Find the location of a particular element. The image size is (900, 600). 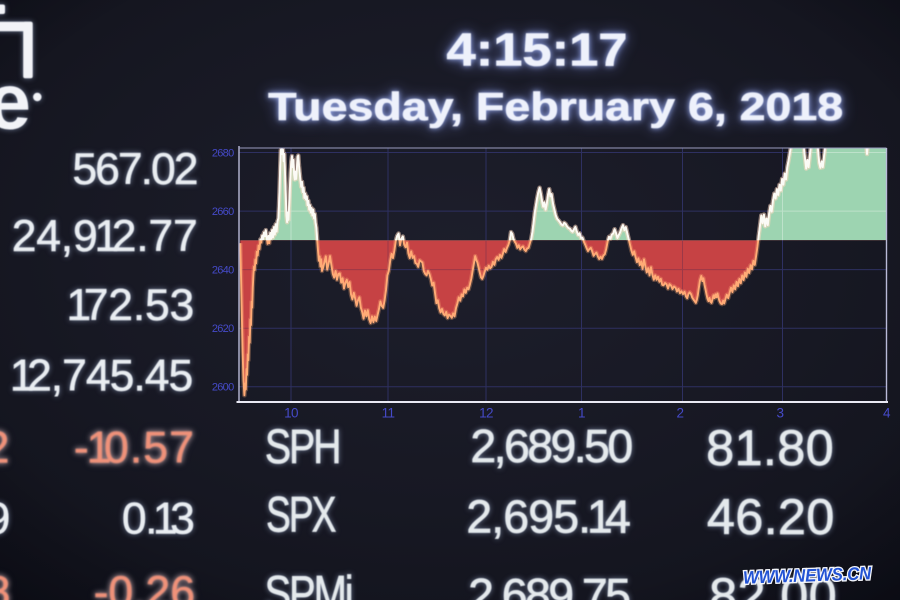

svg-text: 2,689.75 is located at coordinates (548, 584).